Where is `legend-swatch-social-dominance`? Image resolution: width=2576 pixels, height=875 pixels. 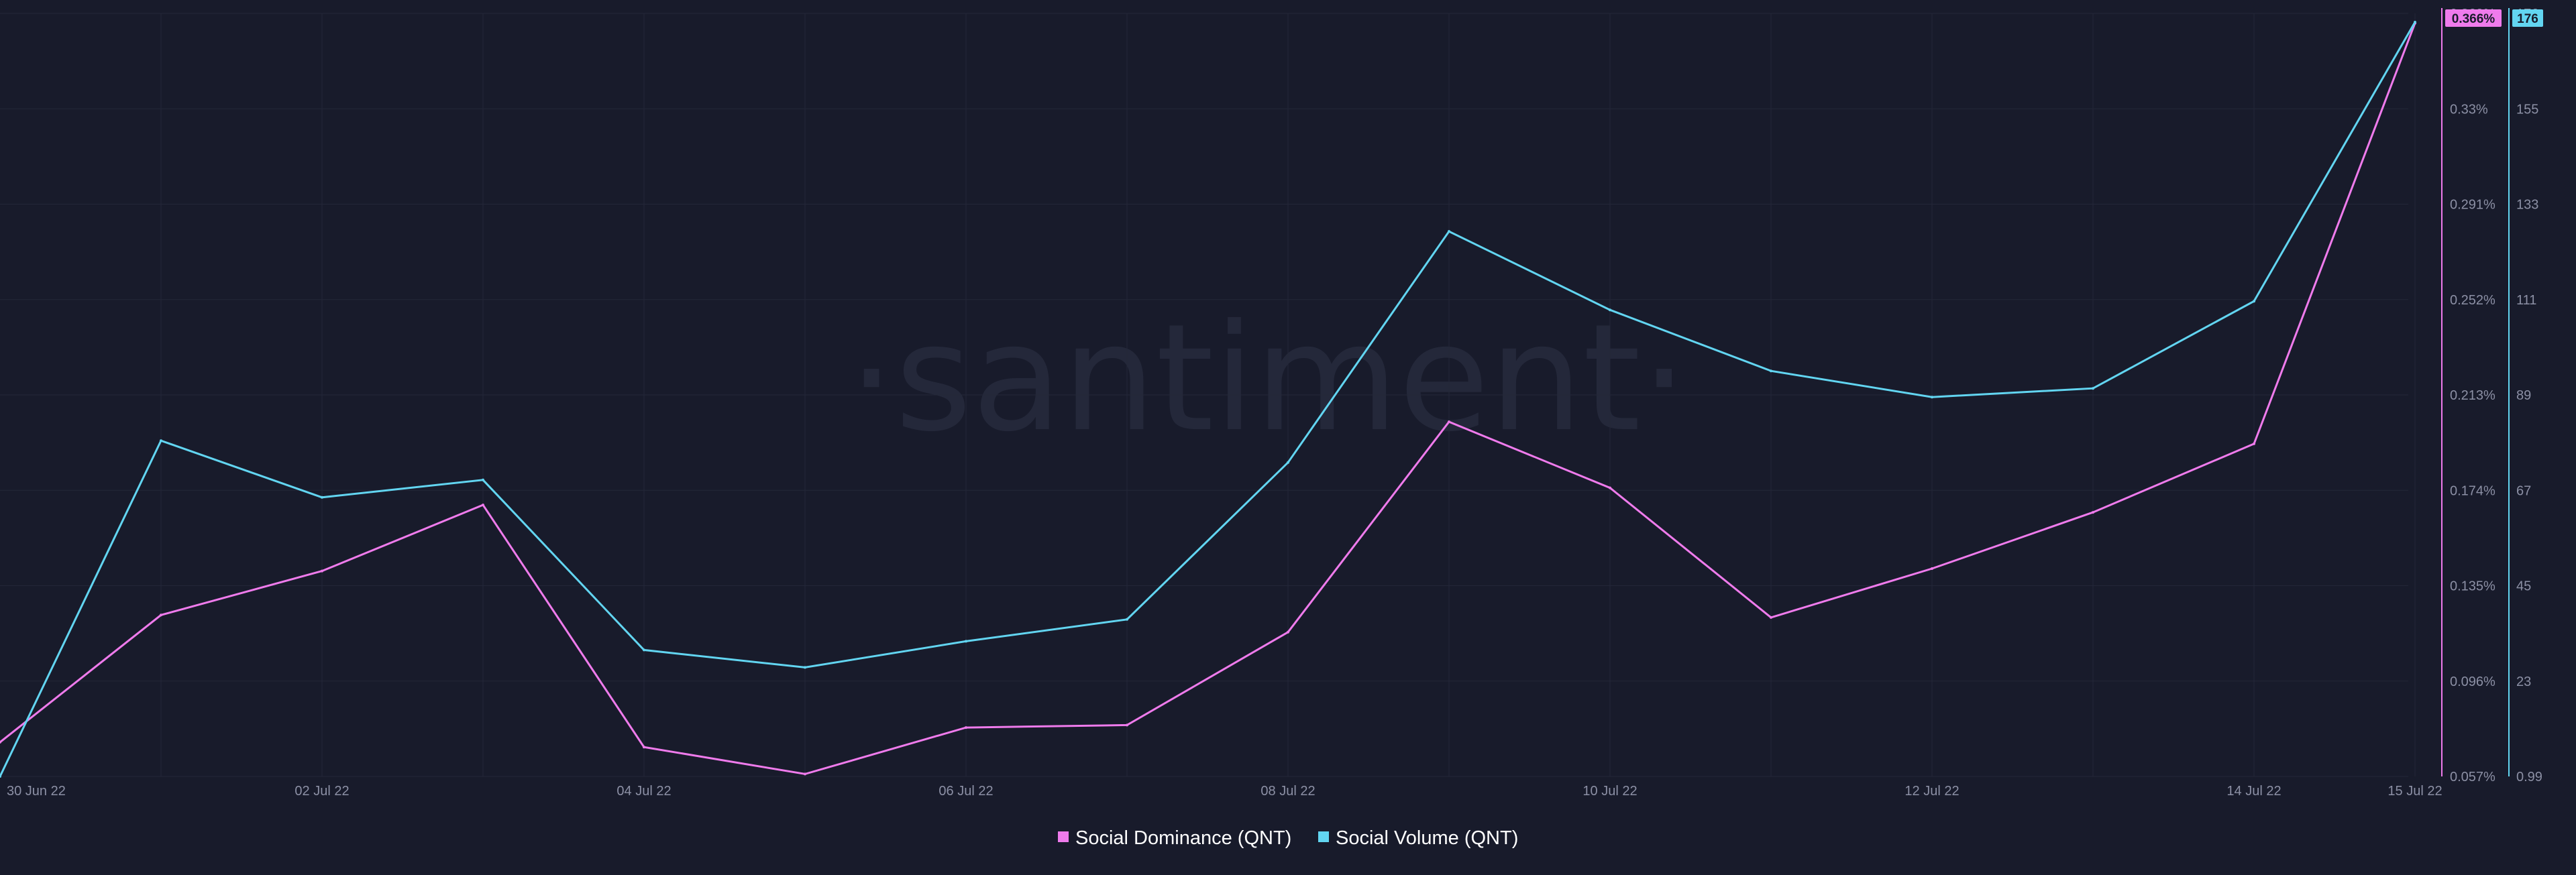
legend-swatch-social-dominance is located at coordinates (1063, 836).